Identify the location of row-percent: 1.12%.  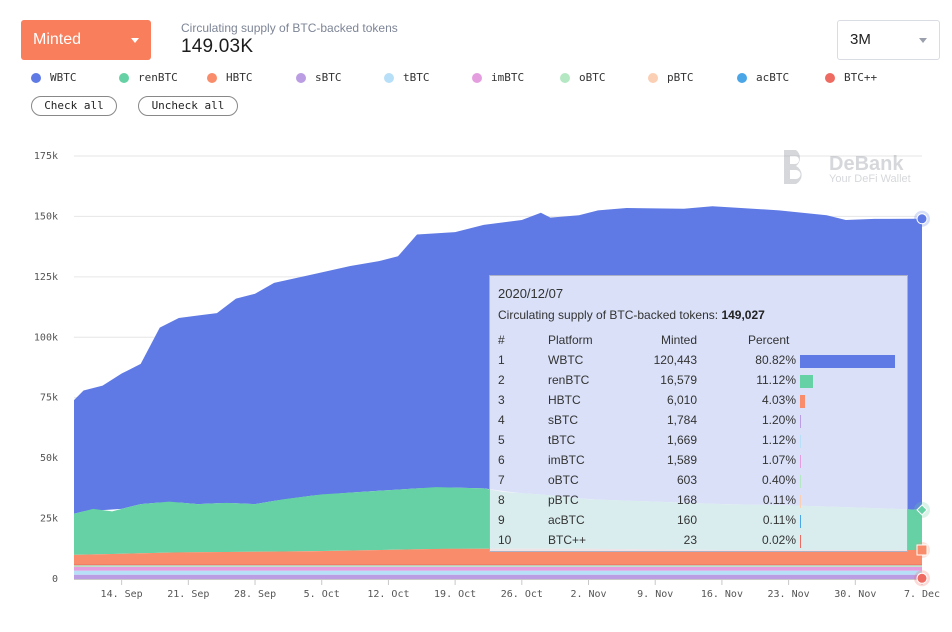
(778, 440).